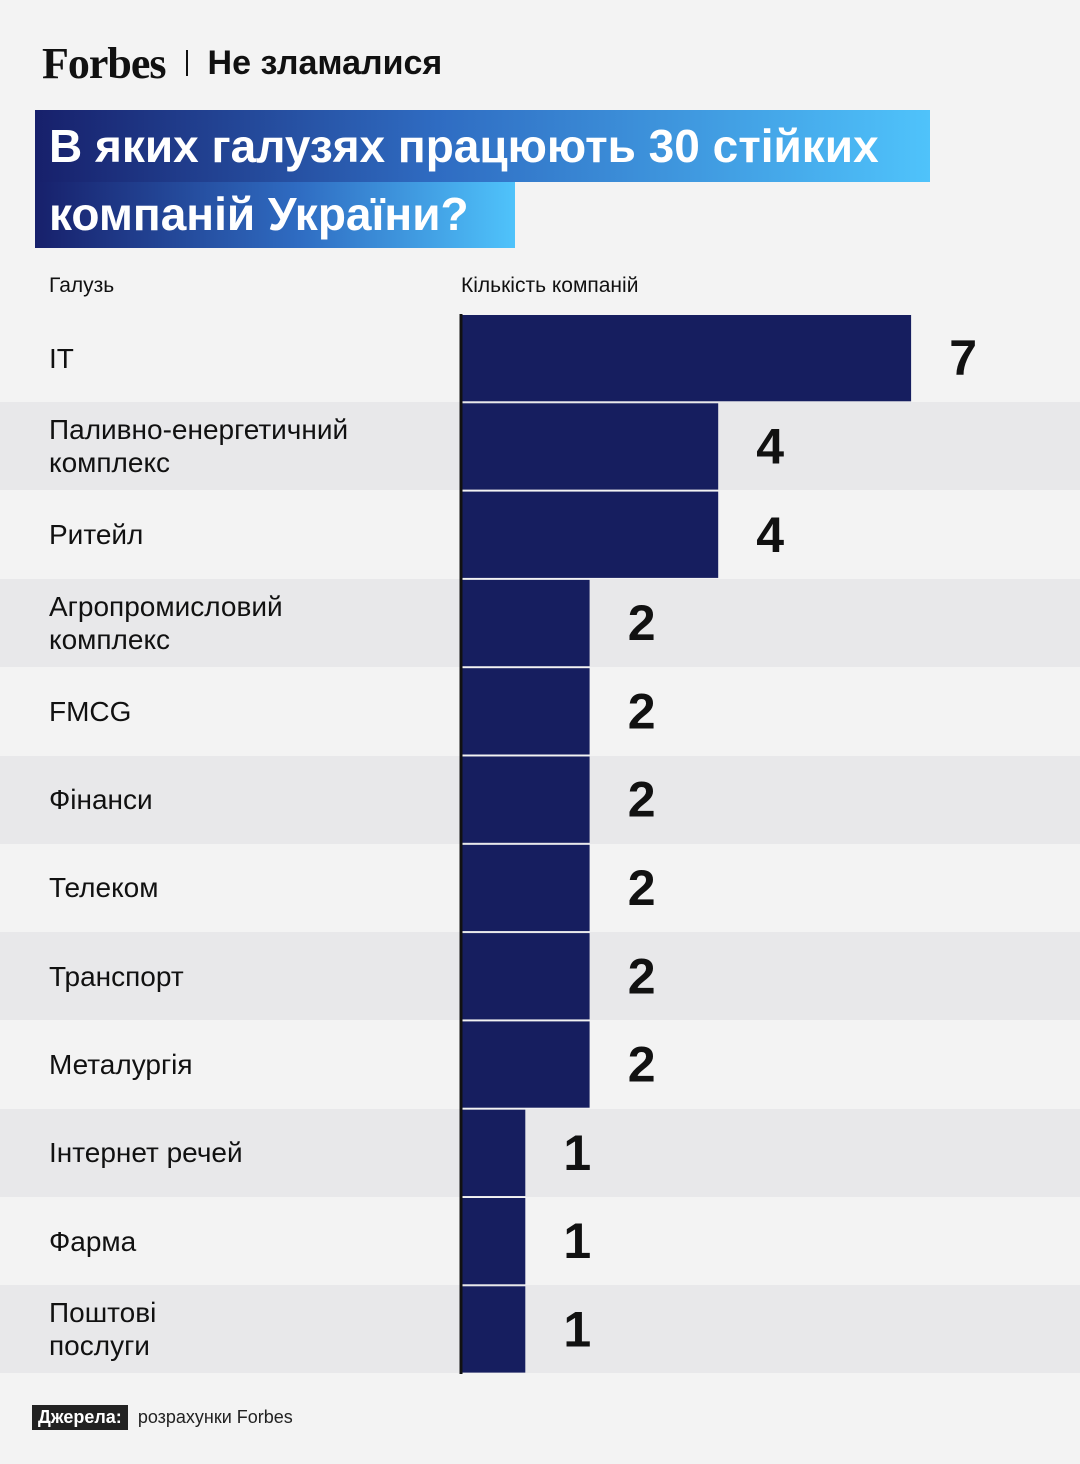  I want to click on category-label: Ритейл, so click(249, 535).